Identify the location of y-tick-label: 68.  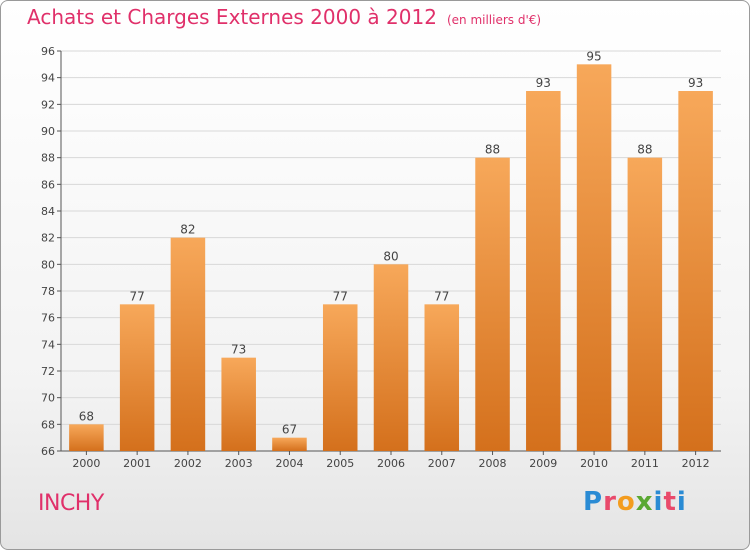
(48, 424).